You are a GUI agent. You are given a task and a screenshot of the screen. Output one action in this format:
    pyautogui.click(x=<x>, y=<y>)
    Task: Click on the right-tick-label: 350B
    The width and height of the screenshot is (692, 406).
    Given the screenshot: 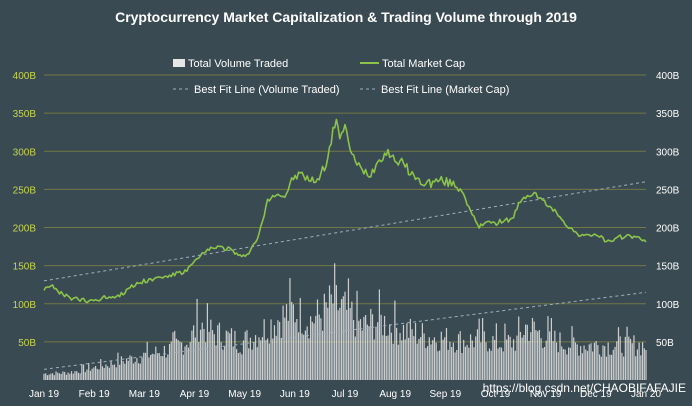 What is the action you would take?
    pyautogui.click(x=668, y=114)
    